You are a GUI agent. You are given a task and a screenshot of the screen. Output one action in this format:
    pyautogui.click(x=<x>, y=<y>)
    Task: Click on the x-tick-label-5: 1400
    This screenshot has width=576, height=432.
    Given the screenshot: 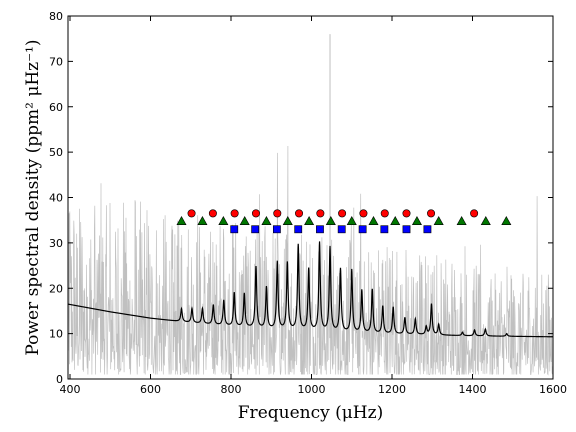 What is the action you would take?
    pyautogui.click(x=473, y=389)
    